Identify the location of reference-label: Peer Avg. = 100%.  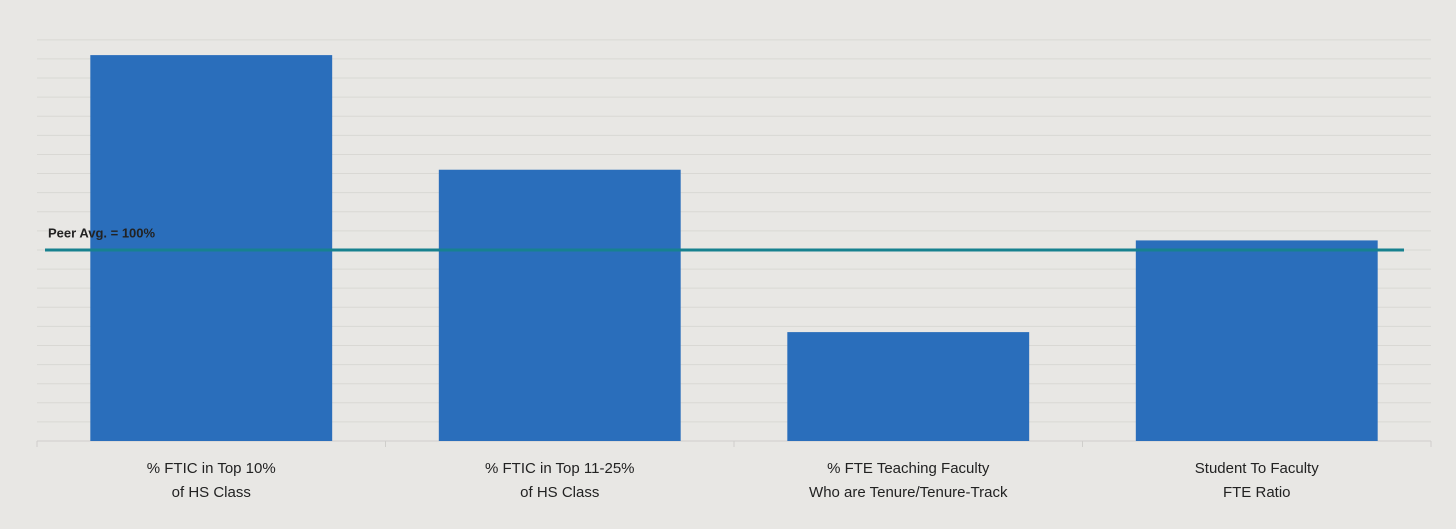
(102, 232).